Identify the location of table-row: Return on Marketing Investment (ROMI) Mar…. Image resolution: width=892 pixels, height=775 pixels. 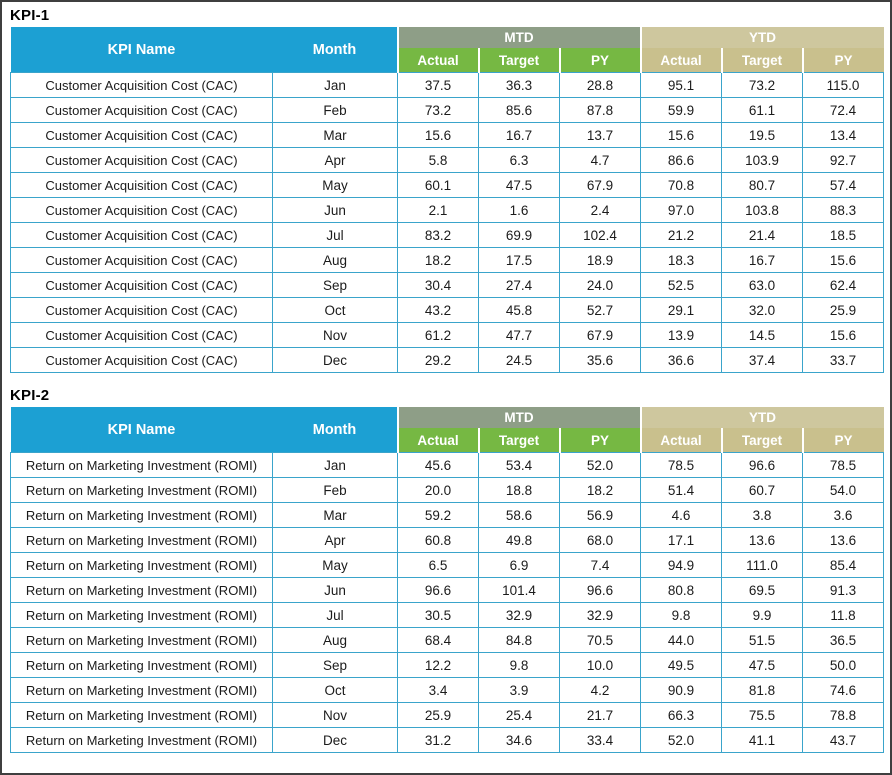
(447, 515).